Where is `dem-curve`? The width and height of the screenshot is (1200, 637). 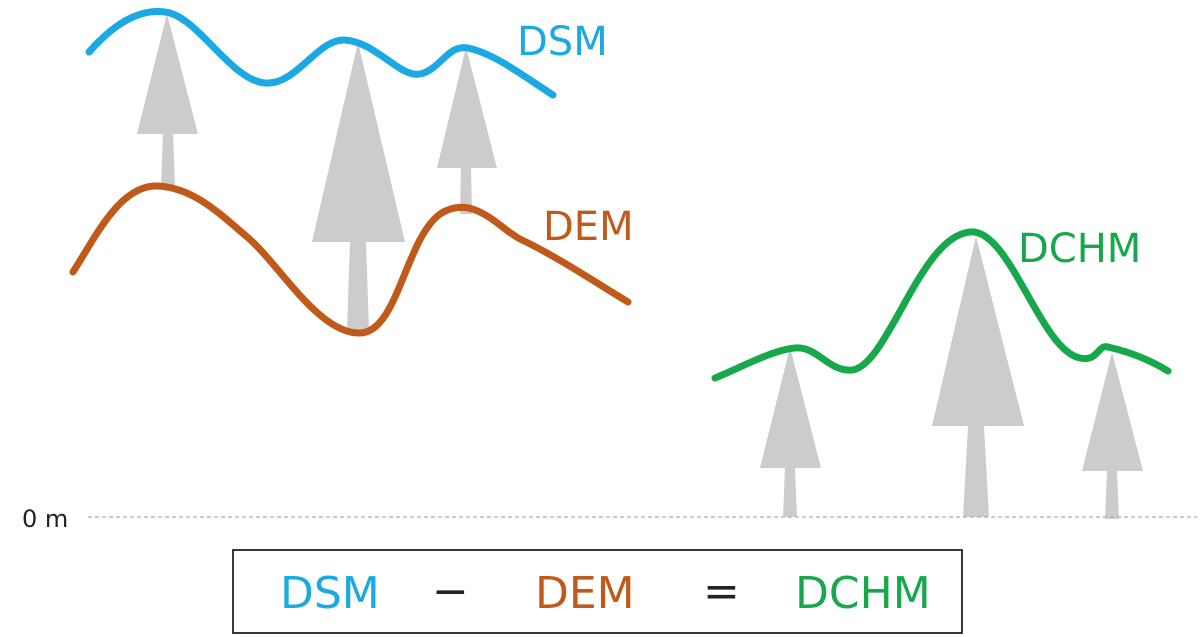
dem-curve is located at coordinates (350, 259).